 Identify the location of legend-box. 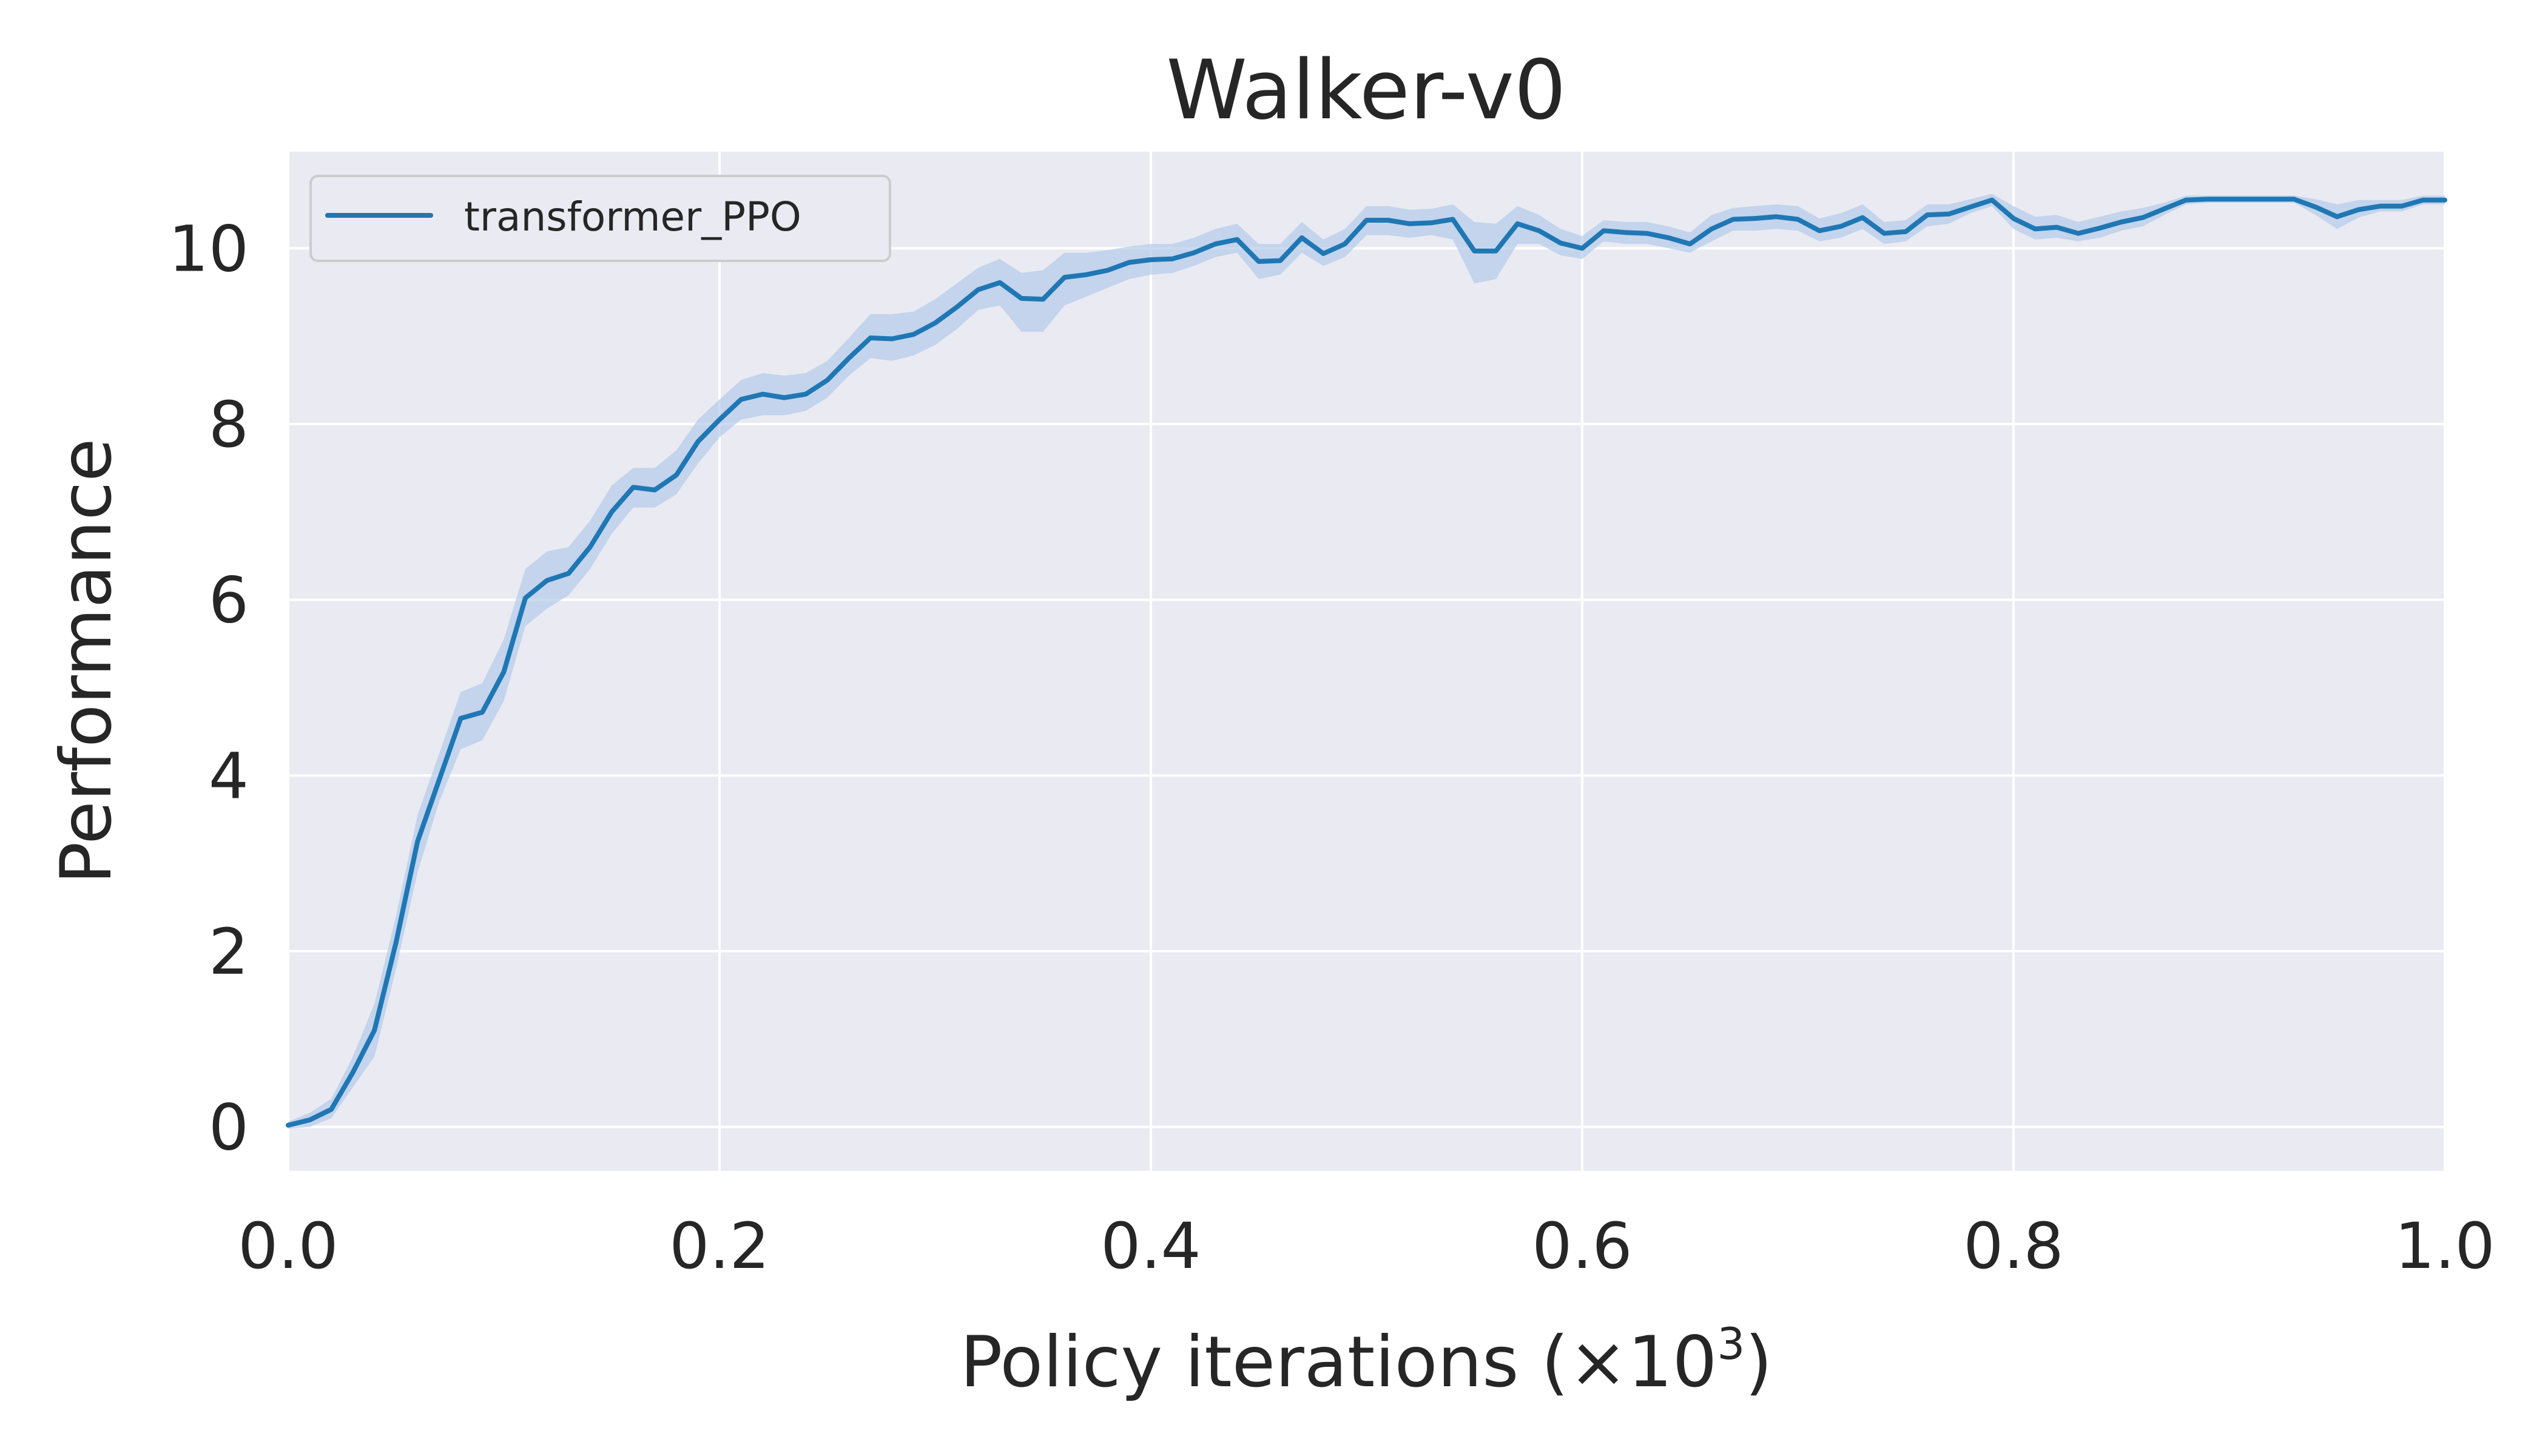
(600, 218).